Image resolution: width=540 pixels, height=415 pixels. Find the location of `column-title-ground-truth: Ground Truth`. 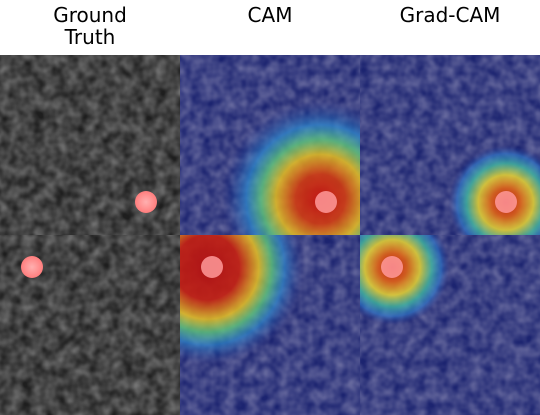

column-title-ground-truth: Ground Truth is located at coordinates (90, 26).